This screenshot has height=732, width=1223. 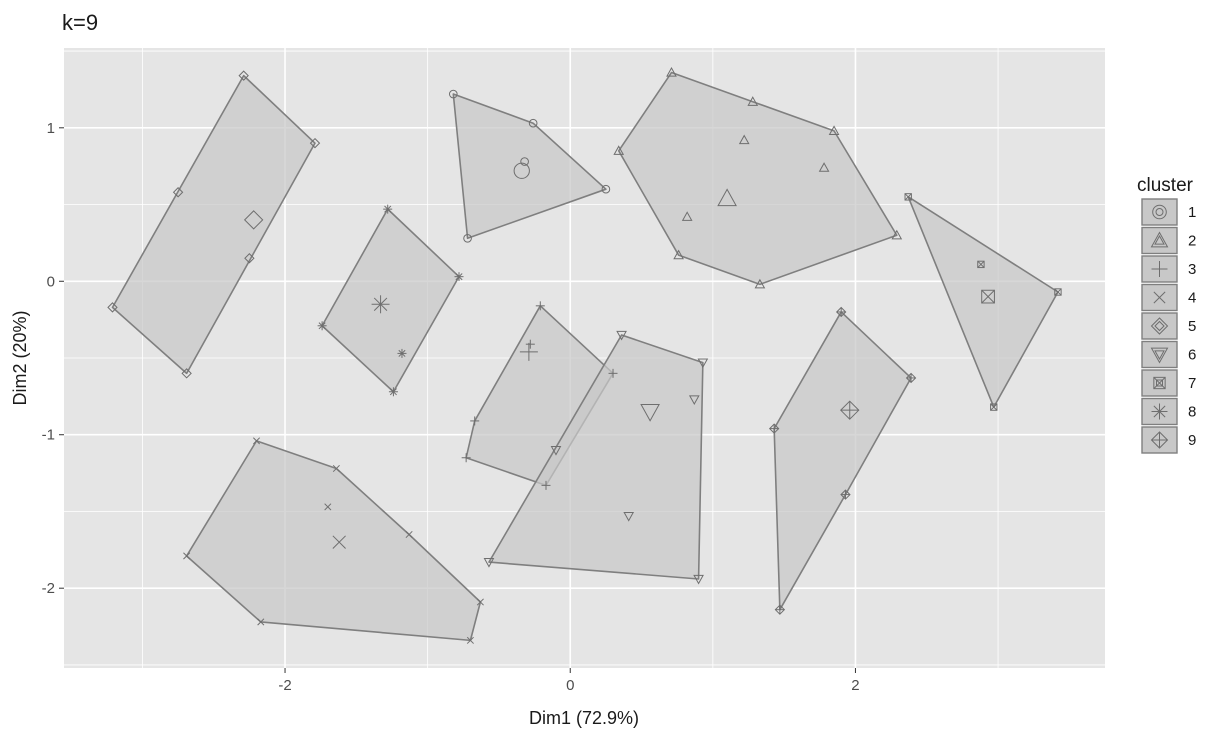 I want to click on legend-label-7: 7, so click(x=1192, y=383).